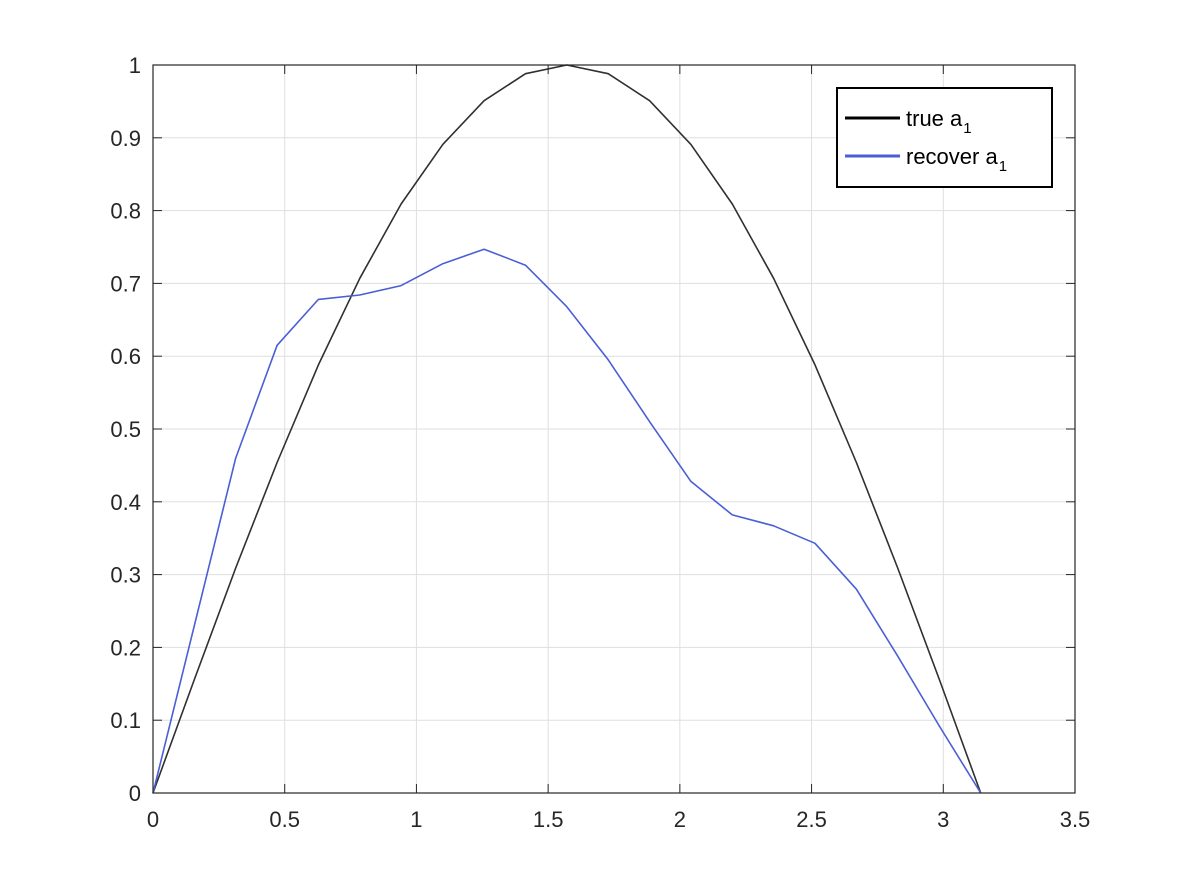 The image size is (1186, 889). What do you see at coordinates (125, 720) in the screenshot?
I see `y-tick-label: 0.1` at bounding box center [125, 720].